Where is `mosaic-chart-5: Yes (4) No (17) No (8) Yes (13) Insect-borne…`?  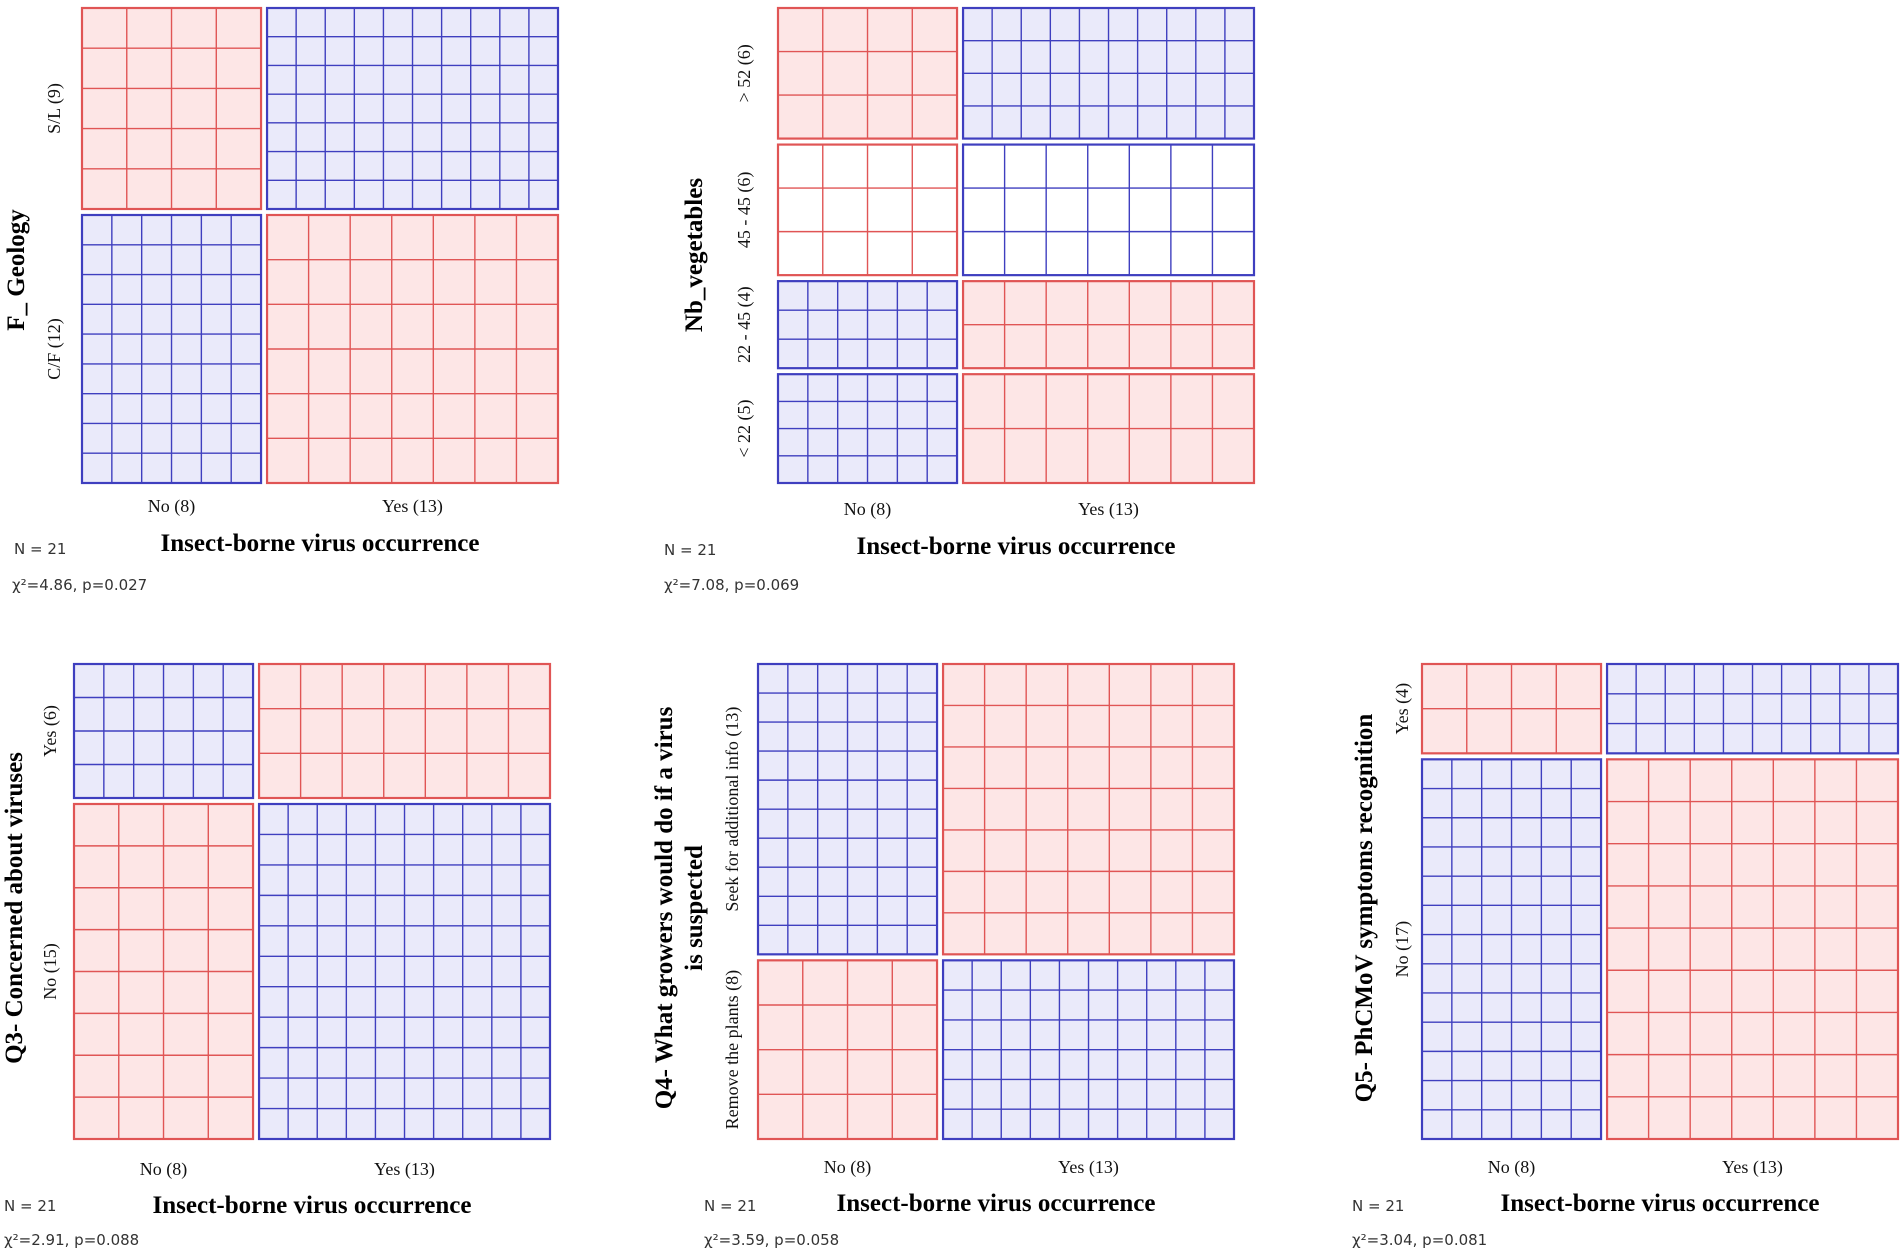 mosaic-chart-5: Yes (4) No (17) No (8) Yes (13) Insect-borne… is located at coordinates (1625, 955).